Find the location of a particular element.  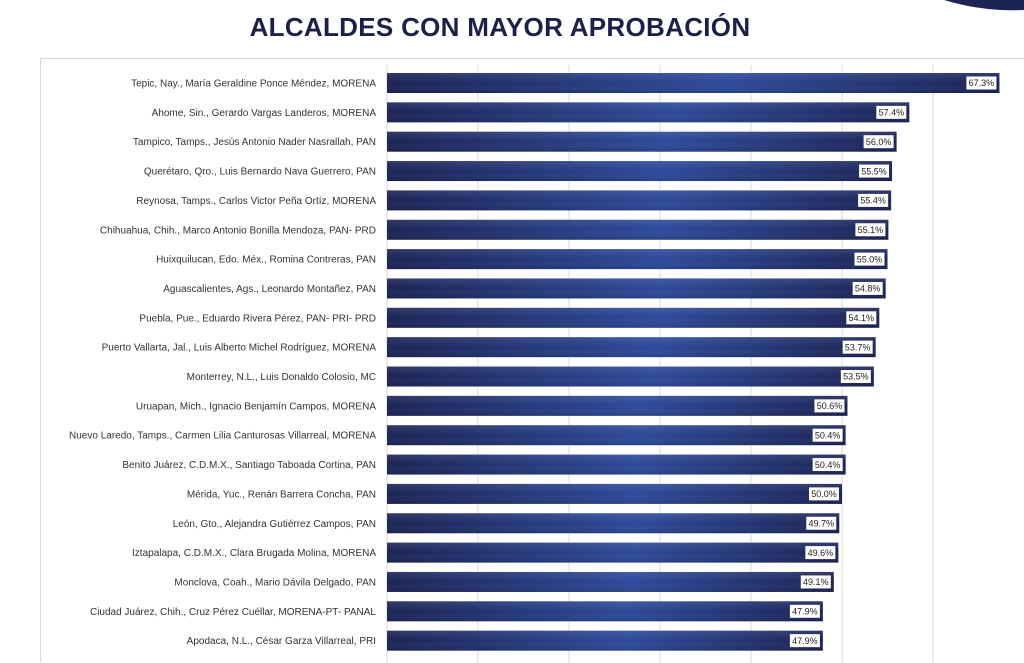

value-label: 54.8% is located at coordinates (868, 289).